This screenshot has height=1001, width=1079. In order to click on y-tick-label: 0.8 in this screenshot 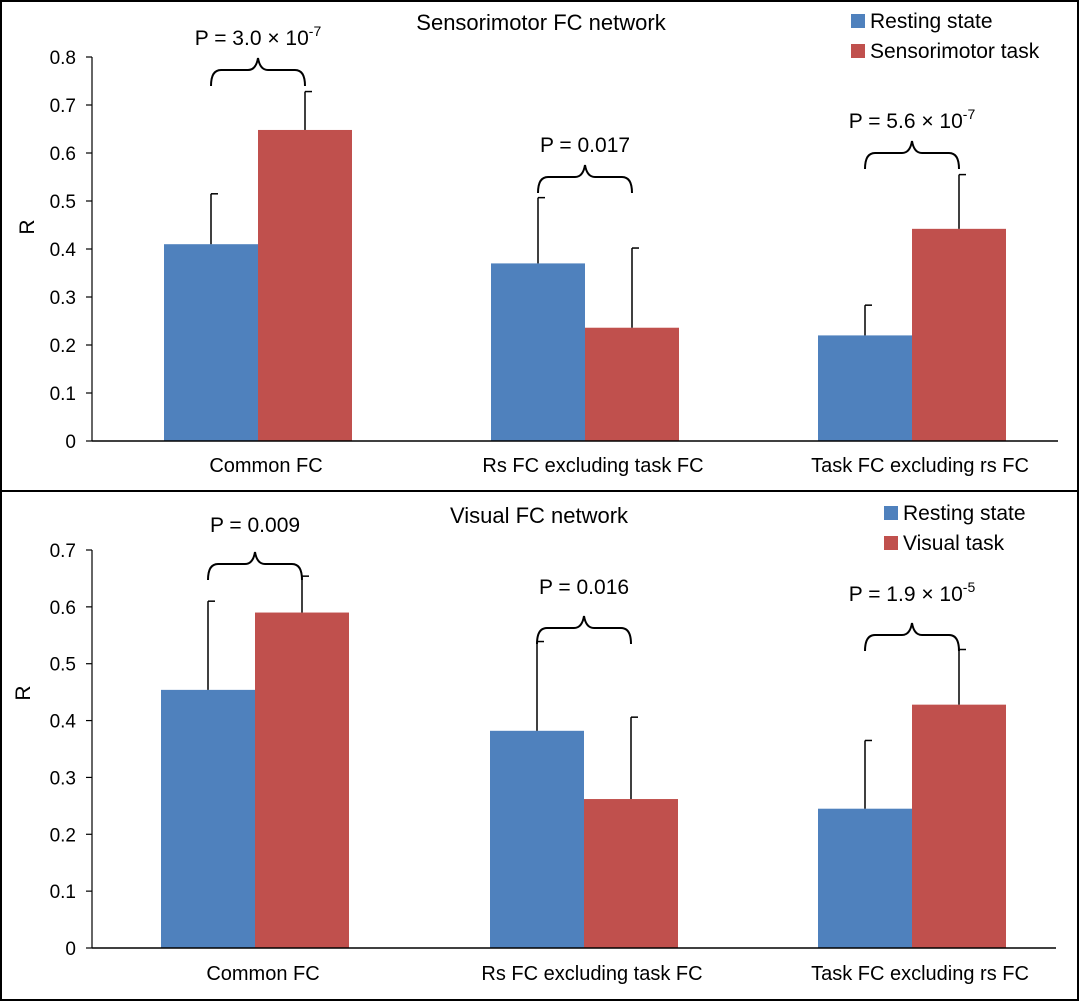, I will do `click(63, 58)`.